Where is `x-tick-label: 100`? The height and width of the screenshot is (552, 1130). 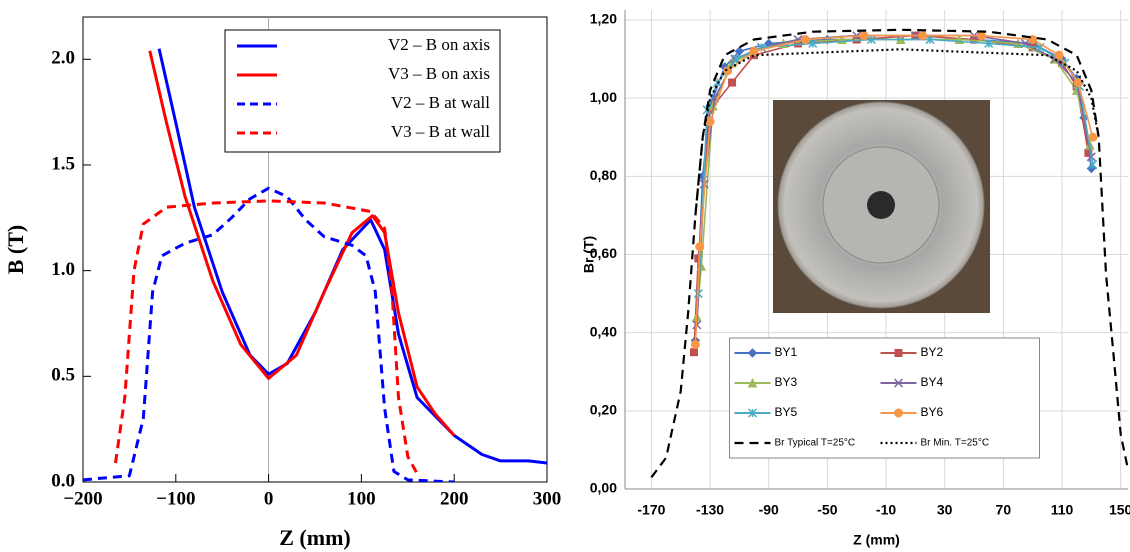 x-tick-label: 100 is located at coordinates (361, 498).